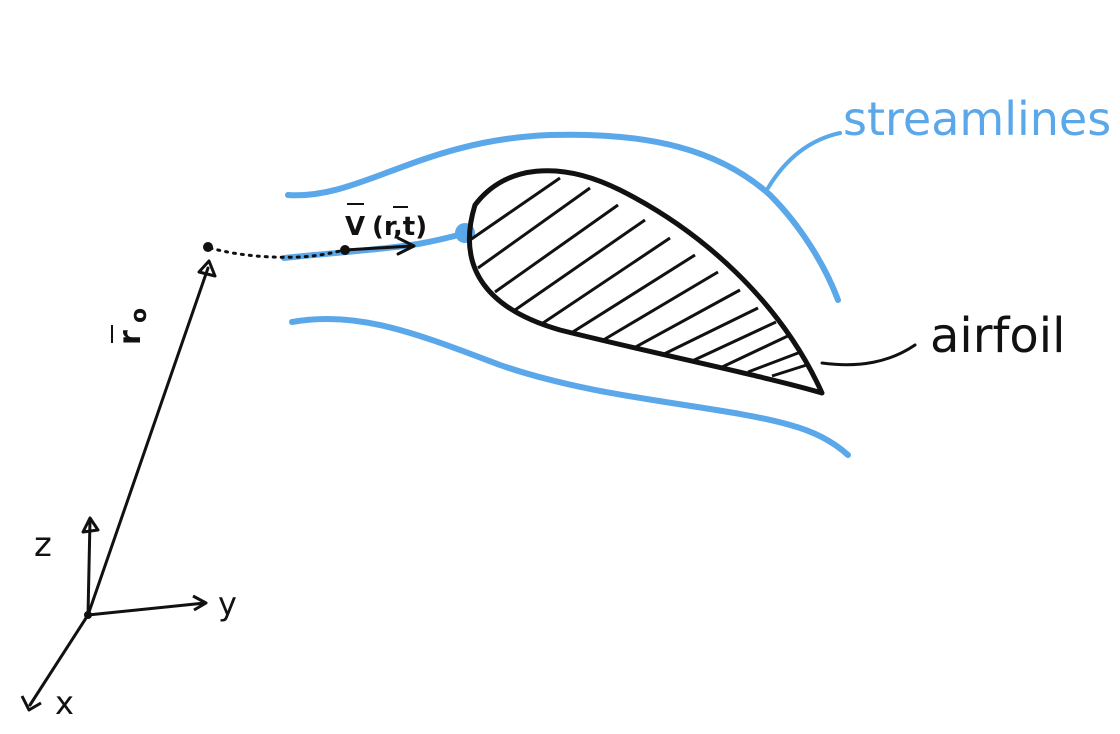 The width and height of the screenshot is (1120, 734). I want to click on z-axis, so click(89, 567).